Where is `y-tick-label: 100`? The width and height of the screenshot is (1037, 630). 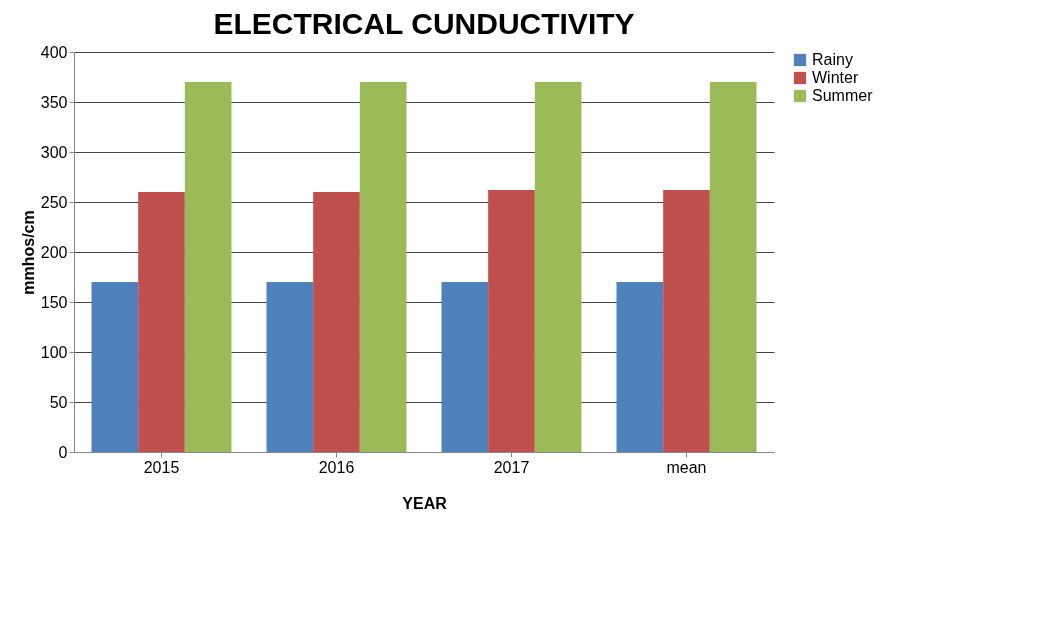
y-tick-label: 100 is located at coordinates (54, 352).